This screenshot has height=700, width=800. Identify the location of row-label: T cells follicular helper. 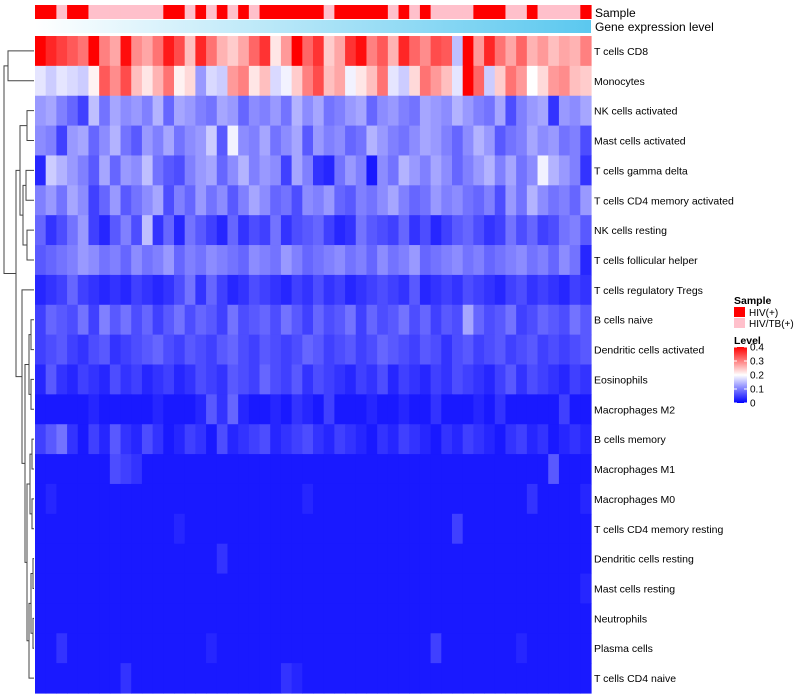
(646, 261).